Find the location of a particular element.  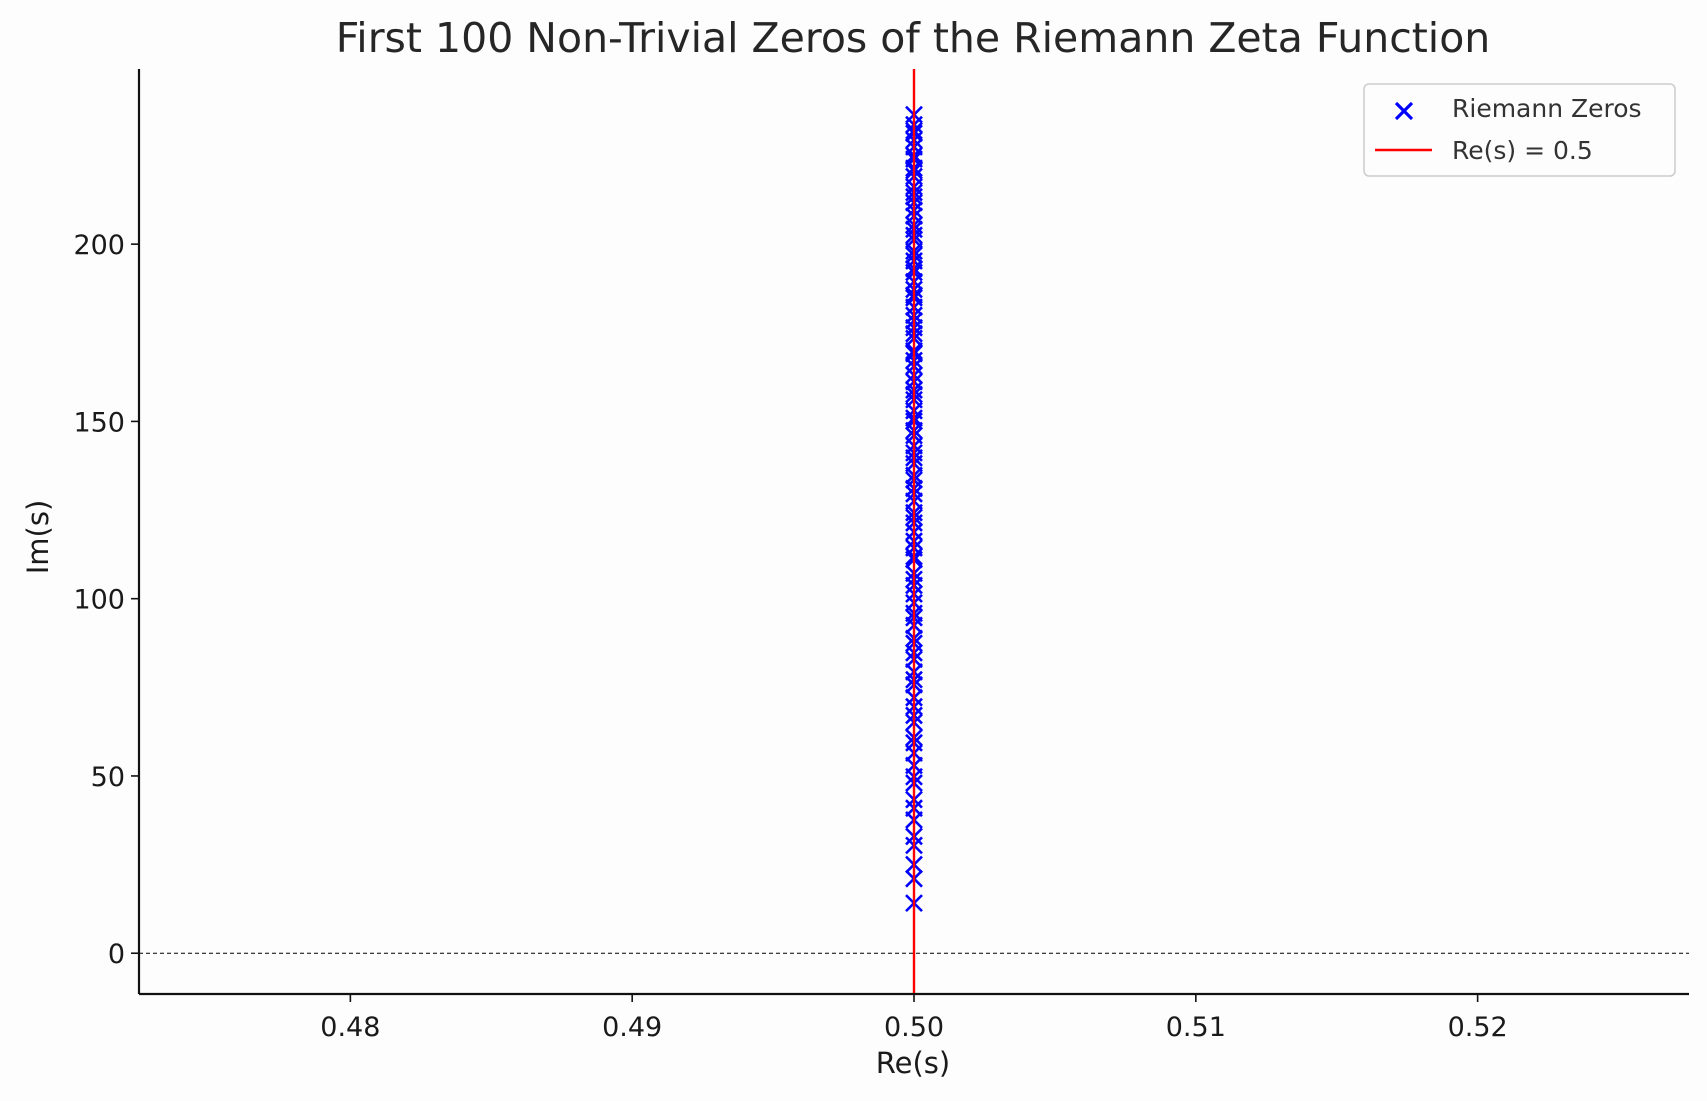

legend: Riemann Zeros Re(s) = 0.5 is located at coordinates (1519, 130).